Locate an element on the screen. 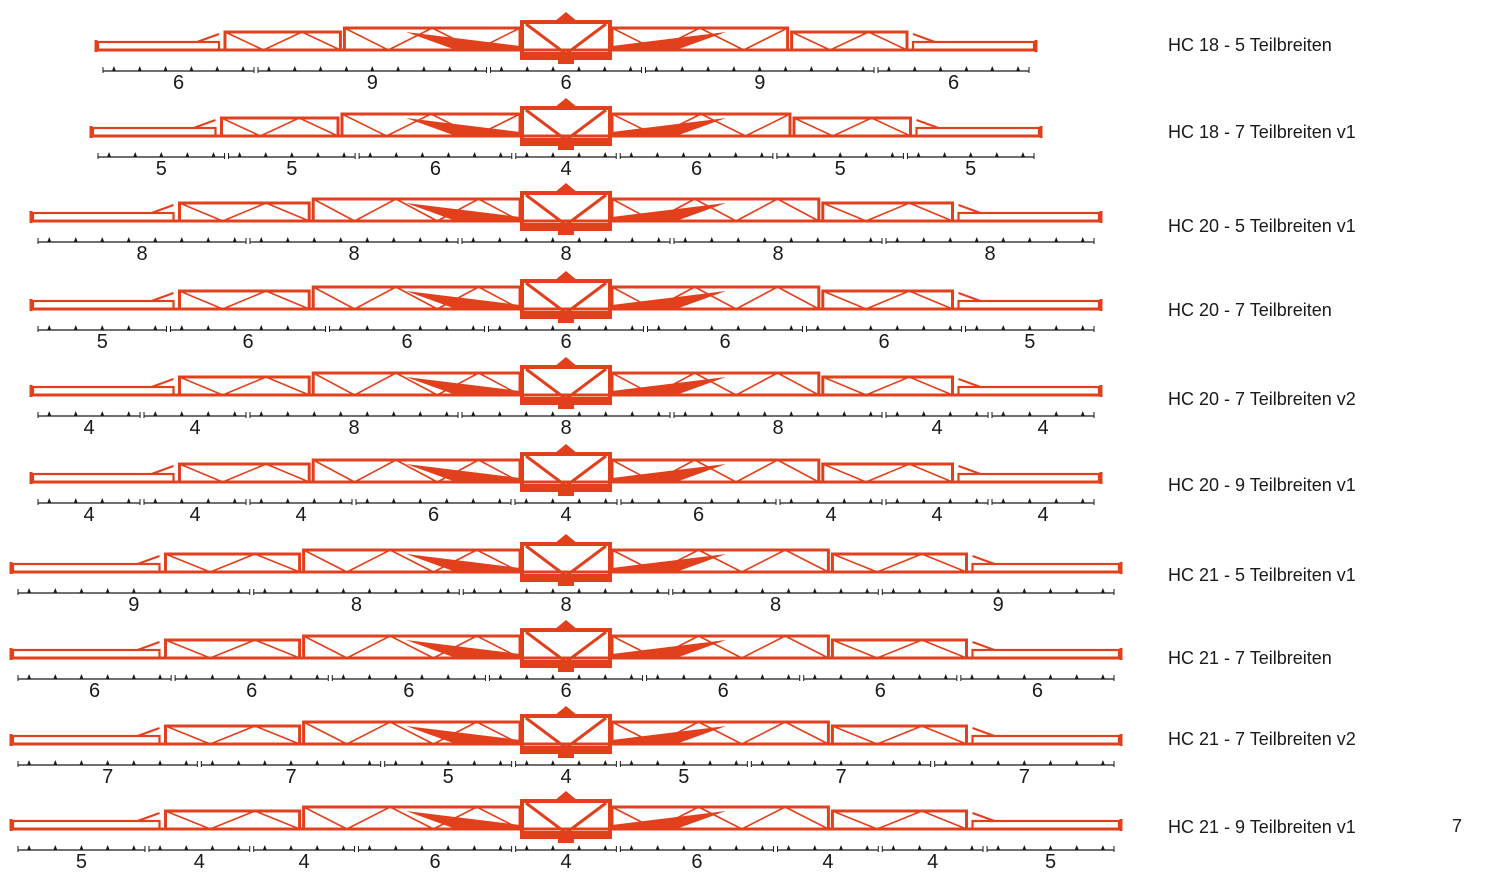  boom-row: 8 8 8 8 8 is located at coordinates (566, 224).